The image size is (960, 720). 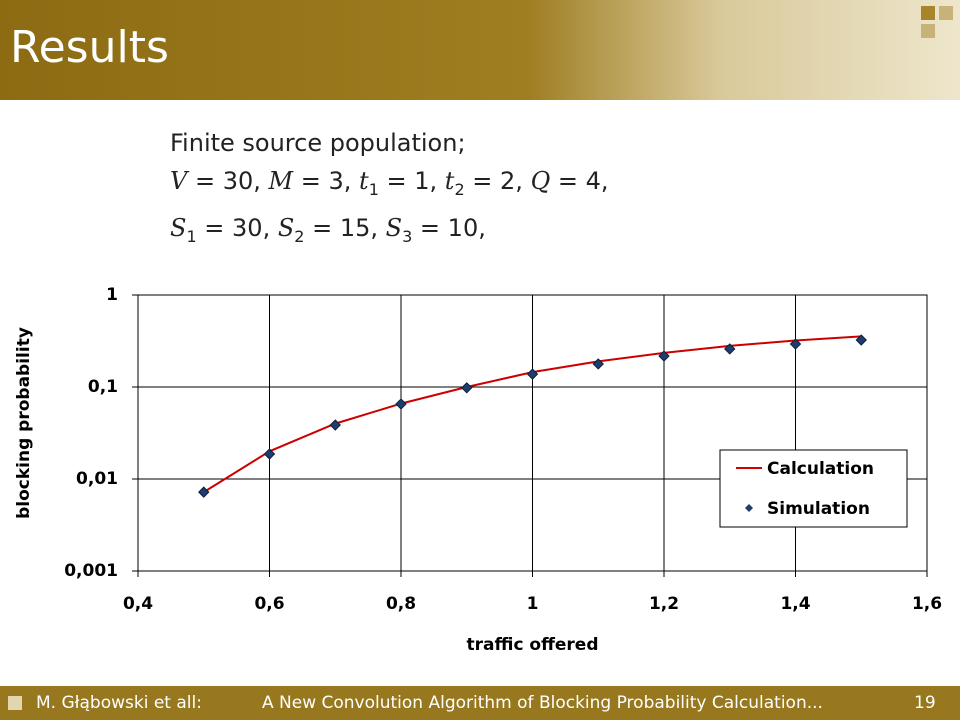 What do you see at coordinates (533, 645) in the screenshot?
I see `x-axis-label: traffic offered` at bounding box center [533, 645].